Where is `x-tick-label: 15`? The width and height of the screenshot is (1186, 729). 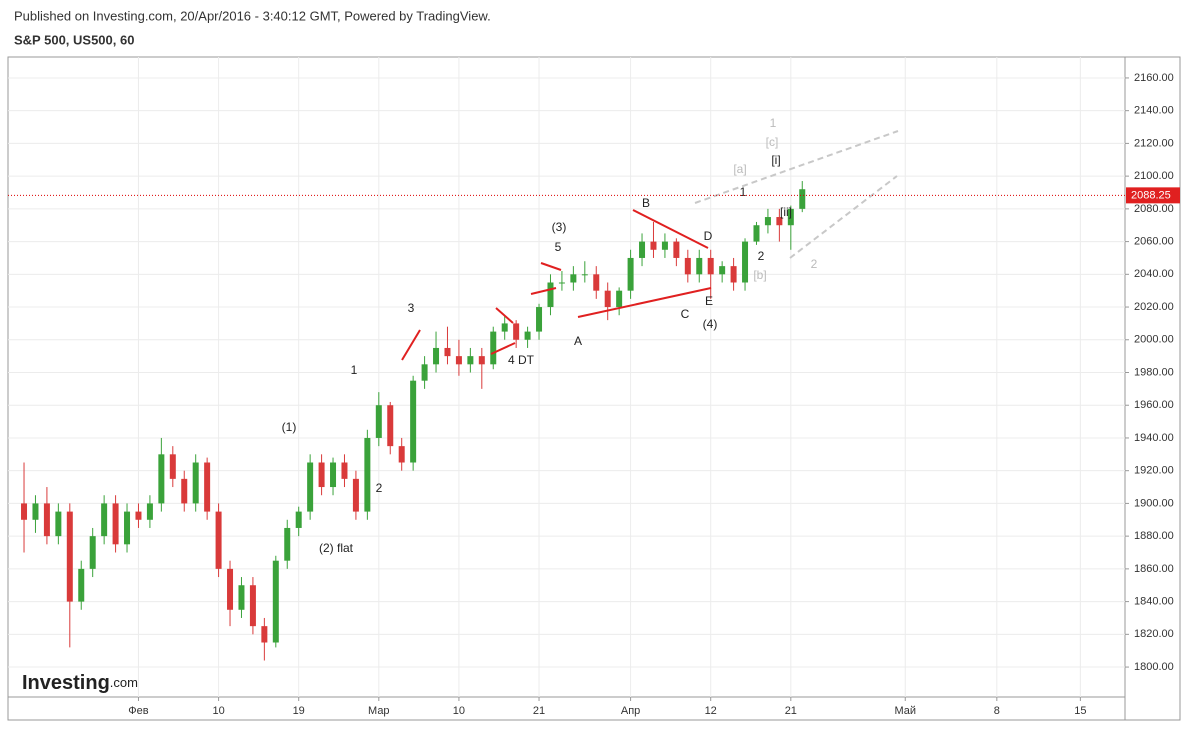 x-tick-label: 15 is located at coordinates (1080, 711).